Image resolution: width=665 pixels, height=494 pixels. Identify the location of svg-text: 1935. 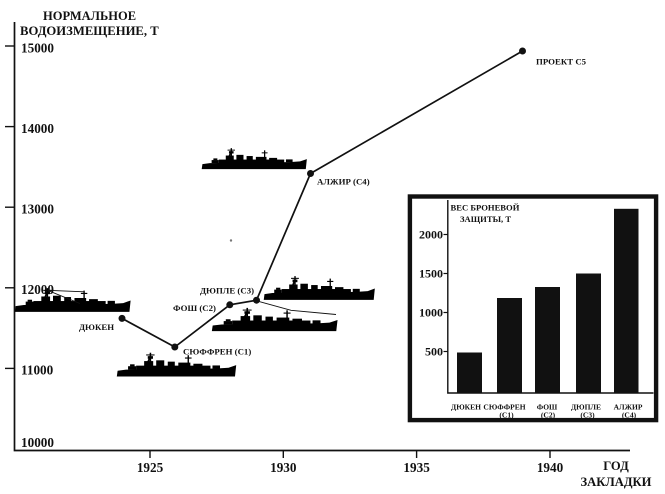
(416, 467).